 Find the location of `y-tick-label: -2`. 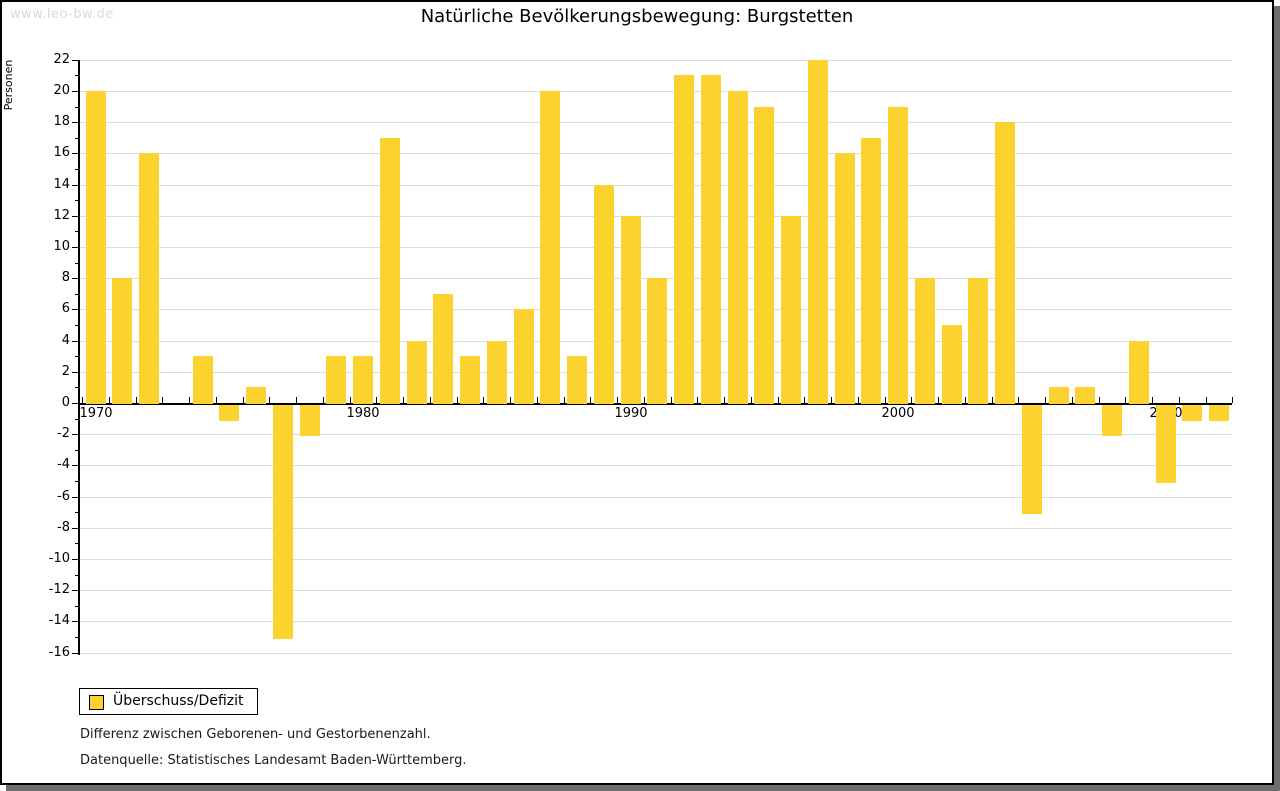

y-tick-label: -2 is located at coordinates (63, 433).